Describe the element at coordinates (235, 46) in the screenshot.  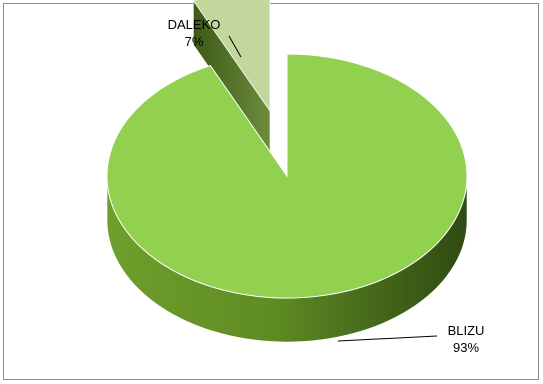
I see `leader-line-daleko` at that location.